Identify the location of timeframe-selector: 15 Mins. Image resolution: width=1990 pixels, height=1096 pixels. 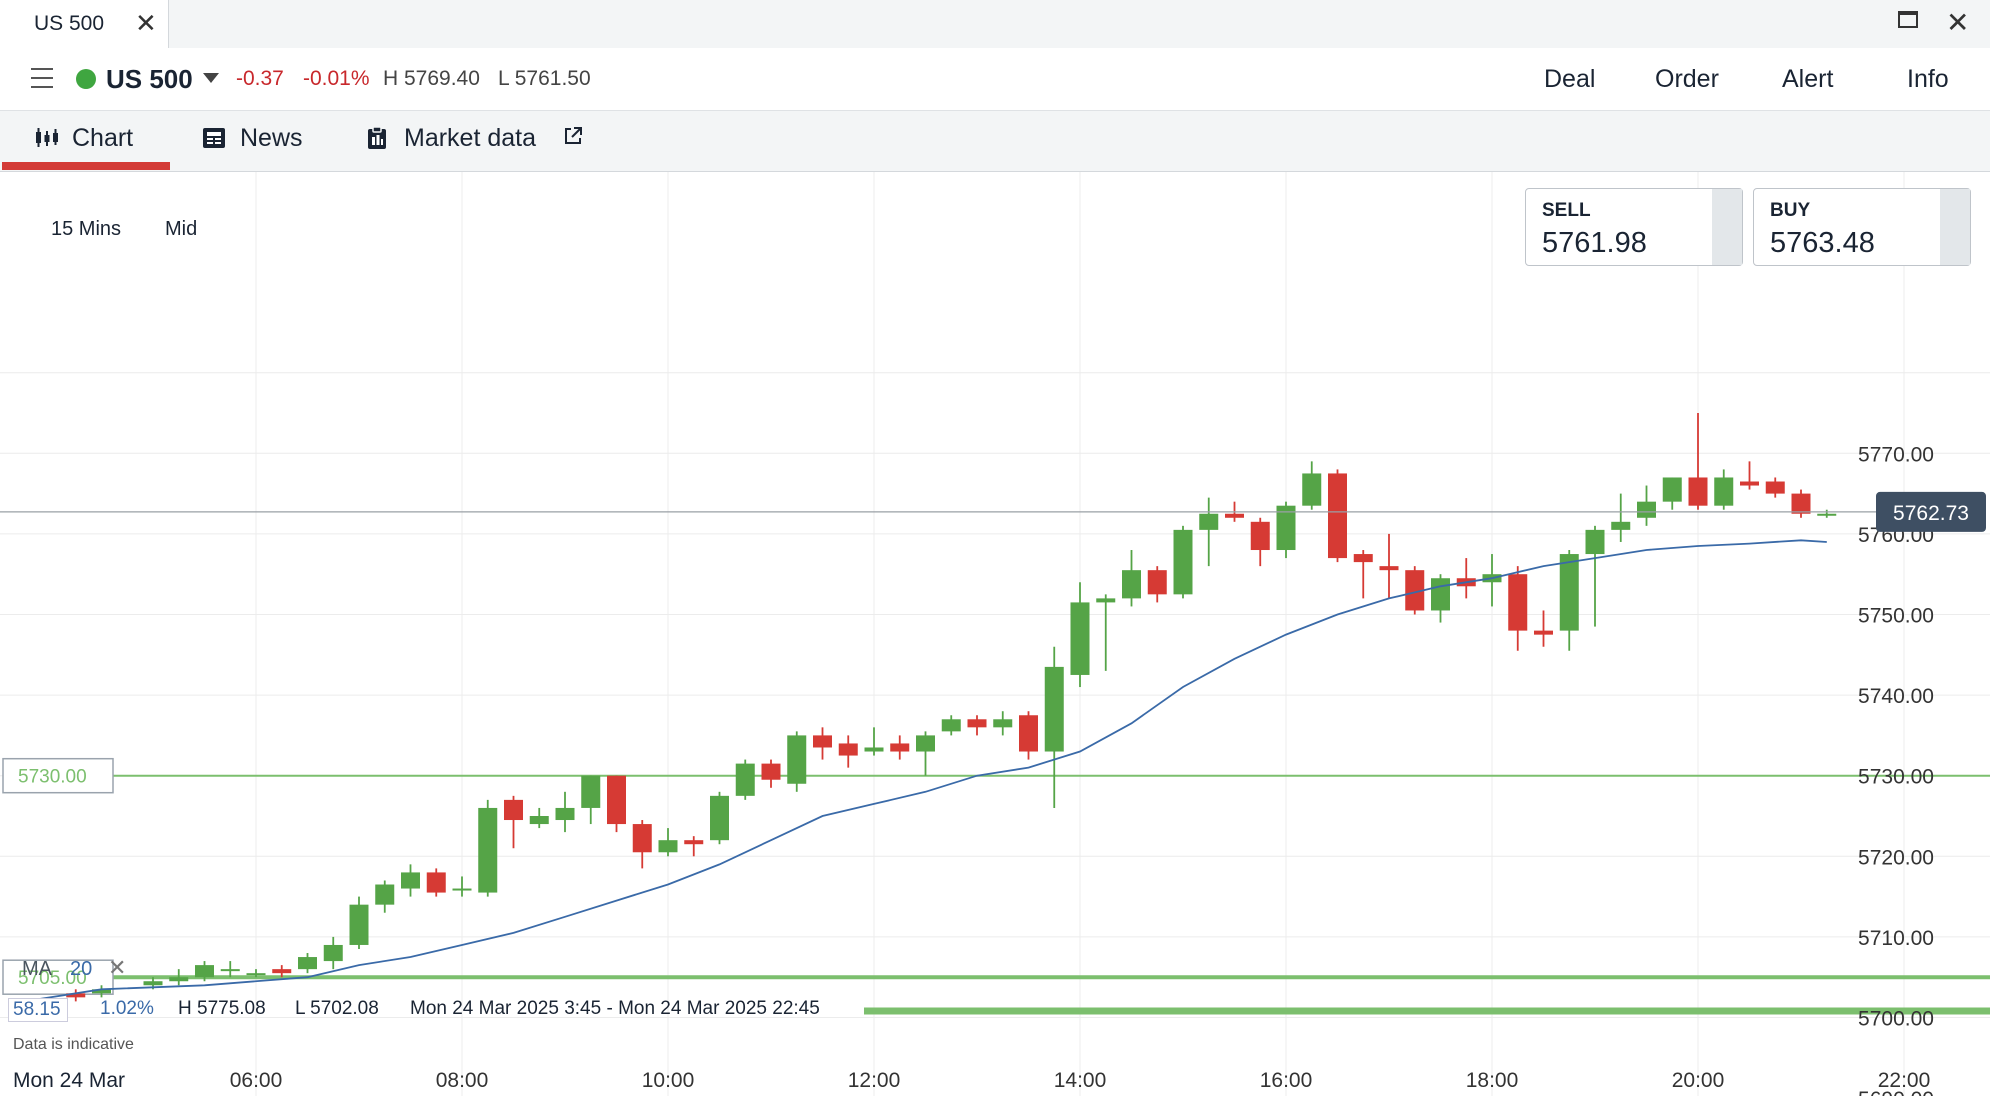
(86, 229).